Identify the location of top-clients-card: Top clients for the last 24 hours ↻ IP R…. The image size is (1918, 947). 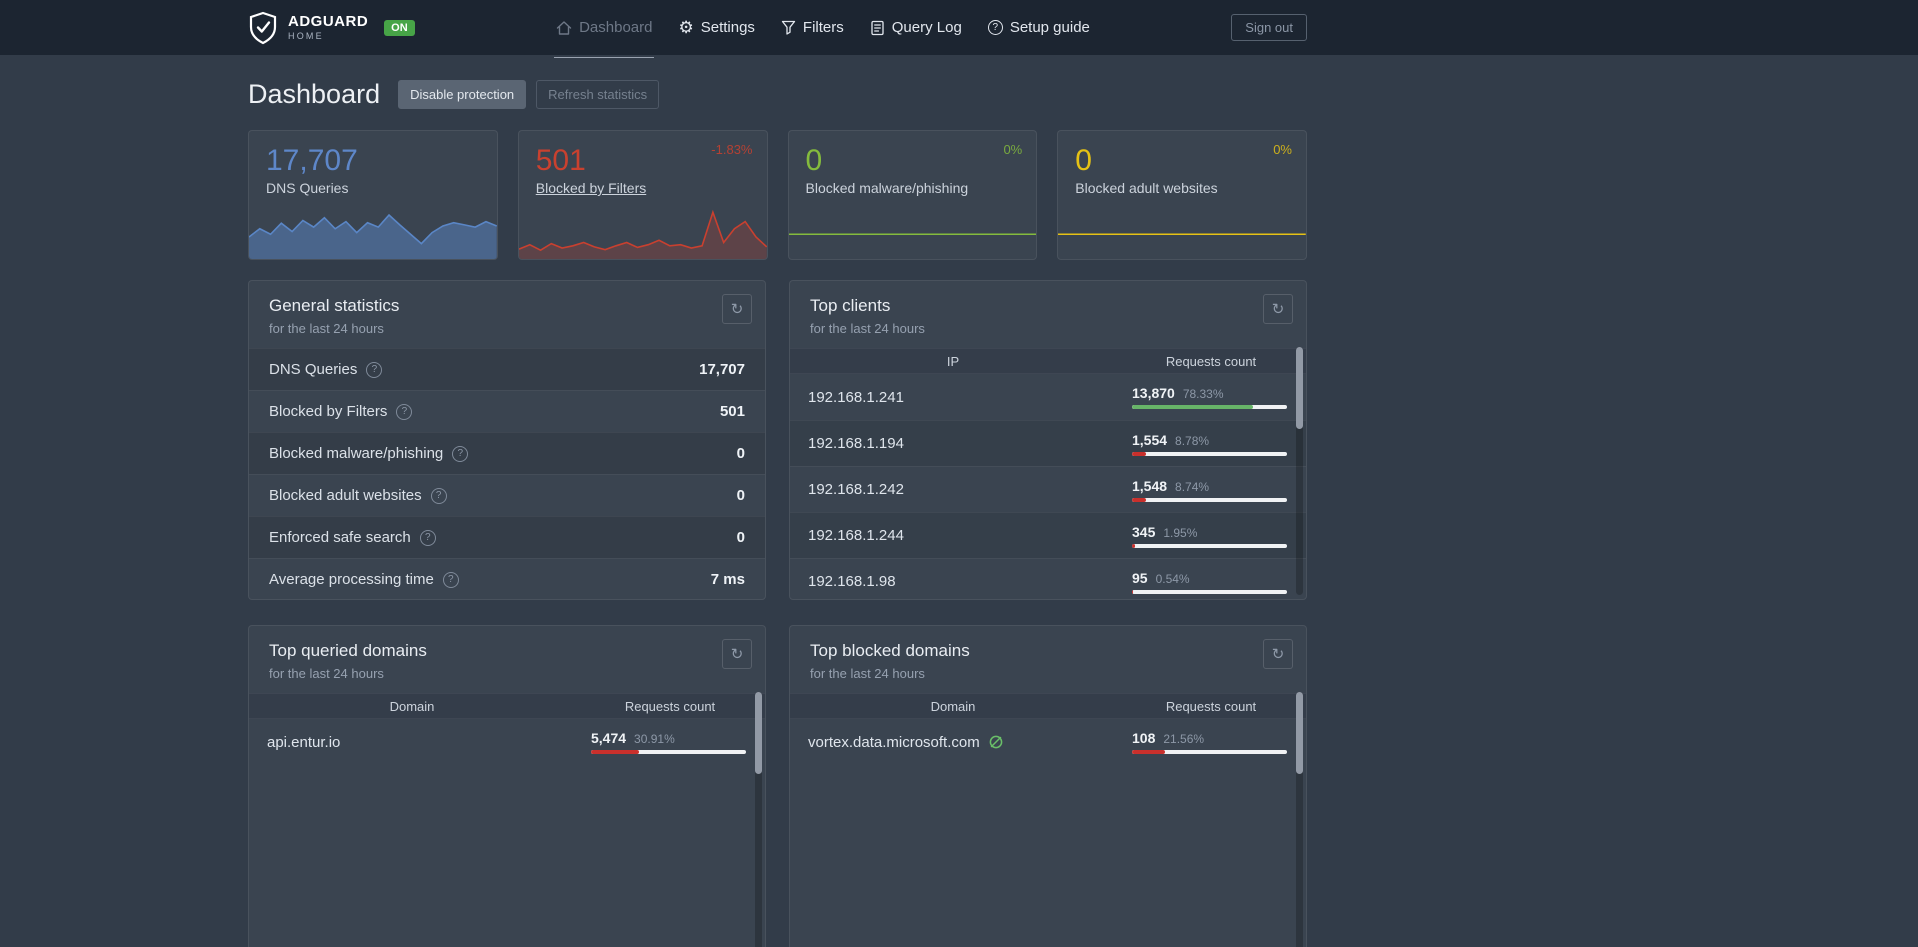
(1048, 440).